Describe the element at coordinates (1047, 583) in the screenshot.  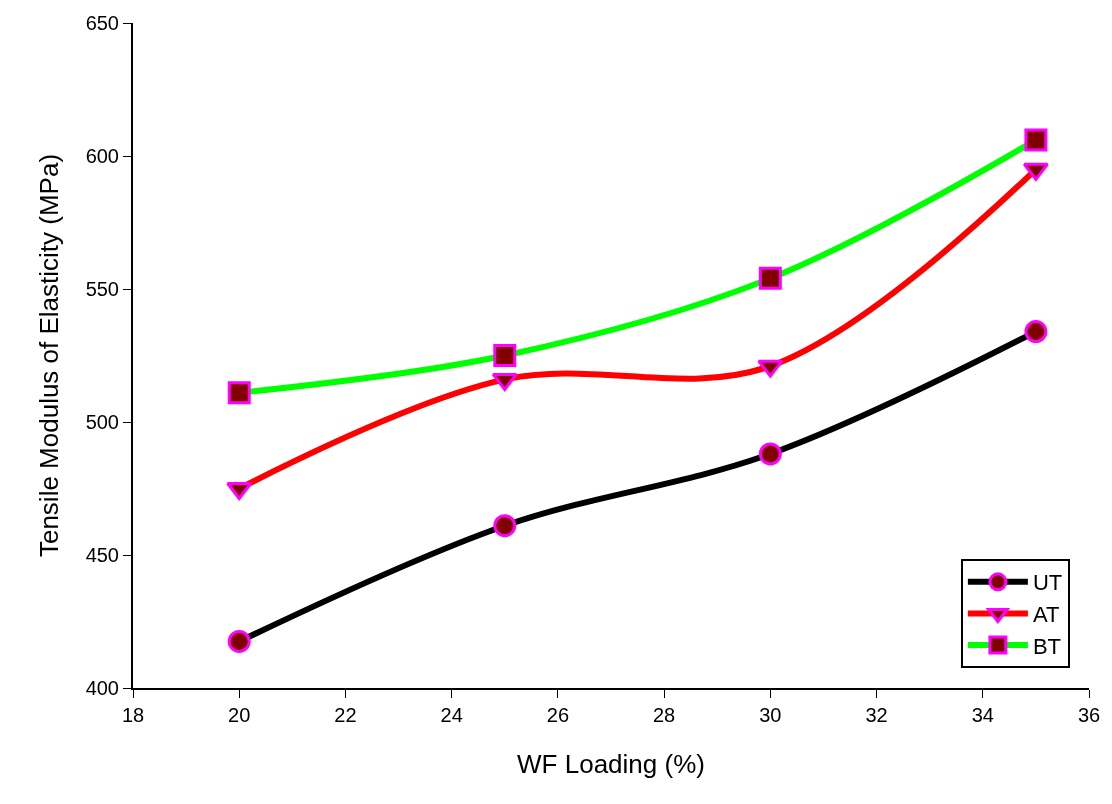
I see `legend-label: UT` at that location.